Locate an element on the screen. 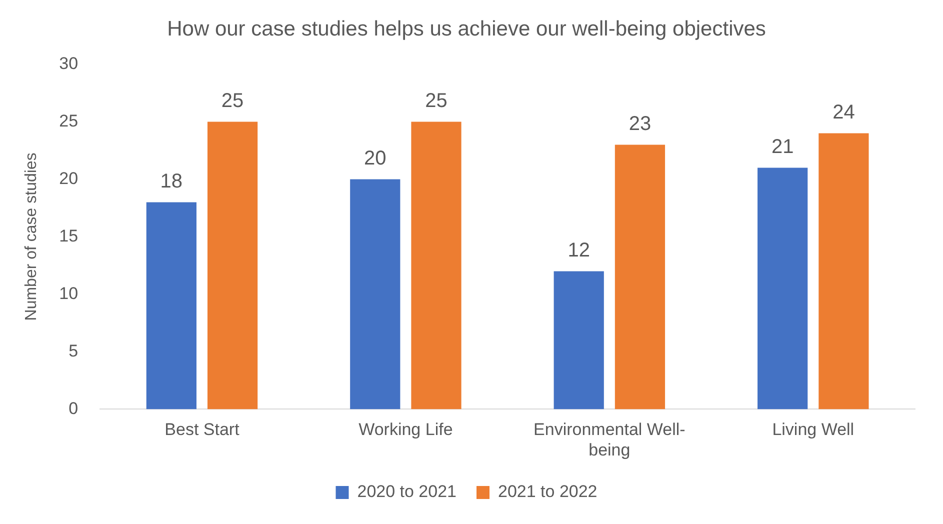 Image resolution: width=943 pixels, height=524 pixels. chart-title: How our case studies helps us achieve our well-being objectives is located at coordinates (466, 28).